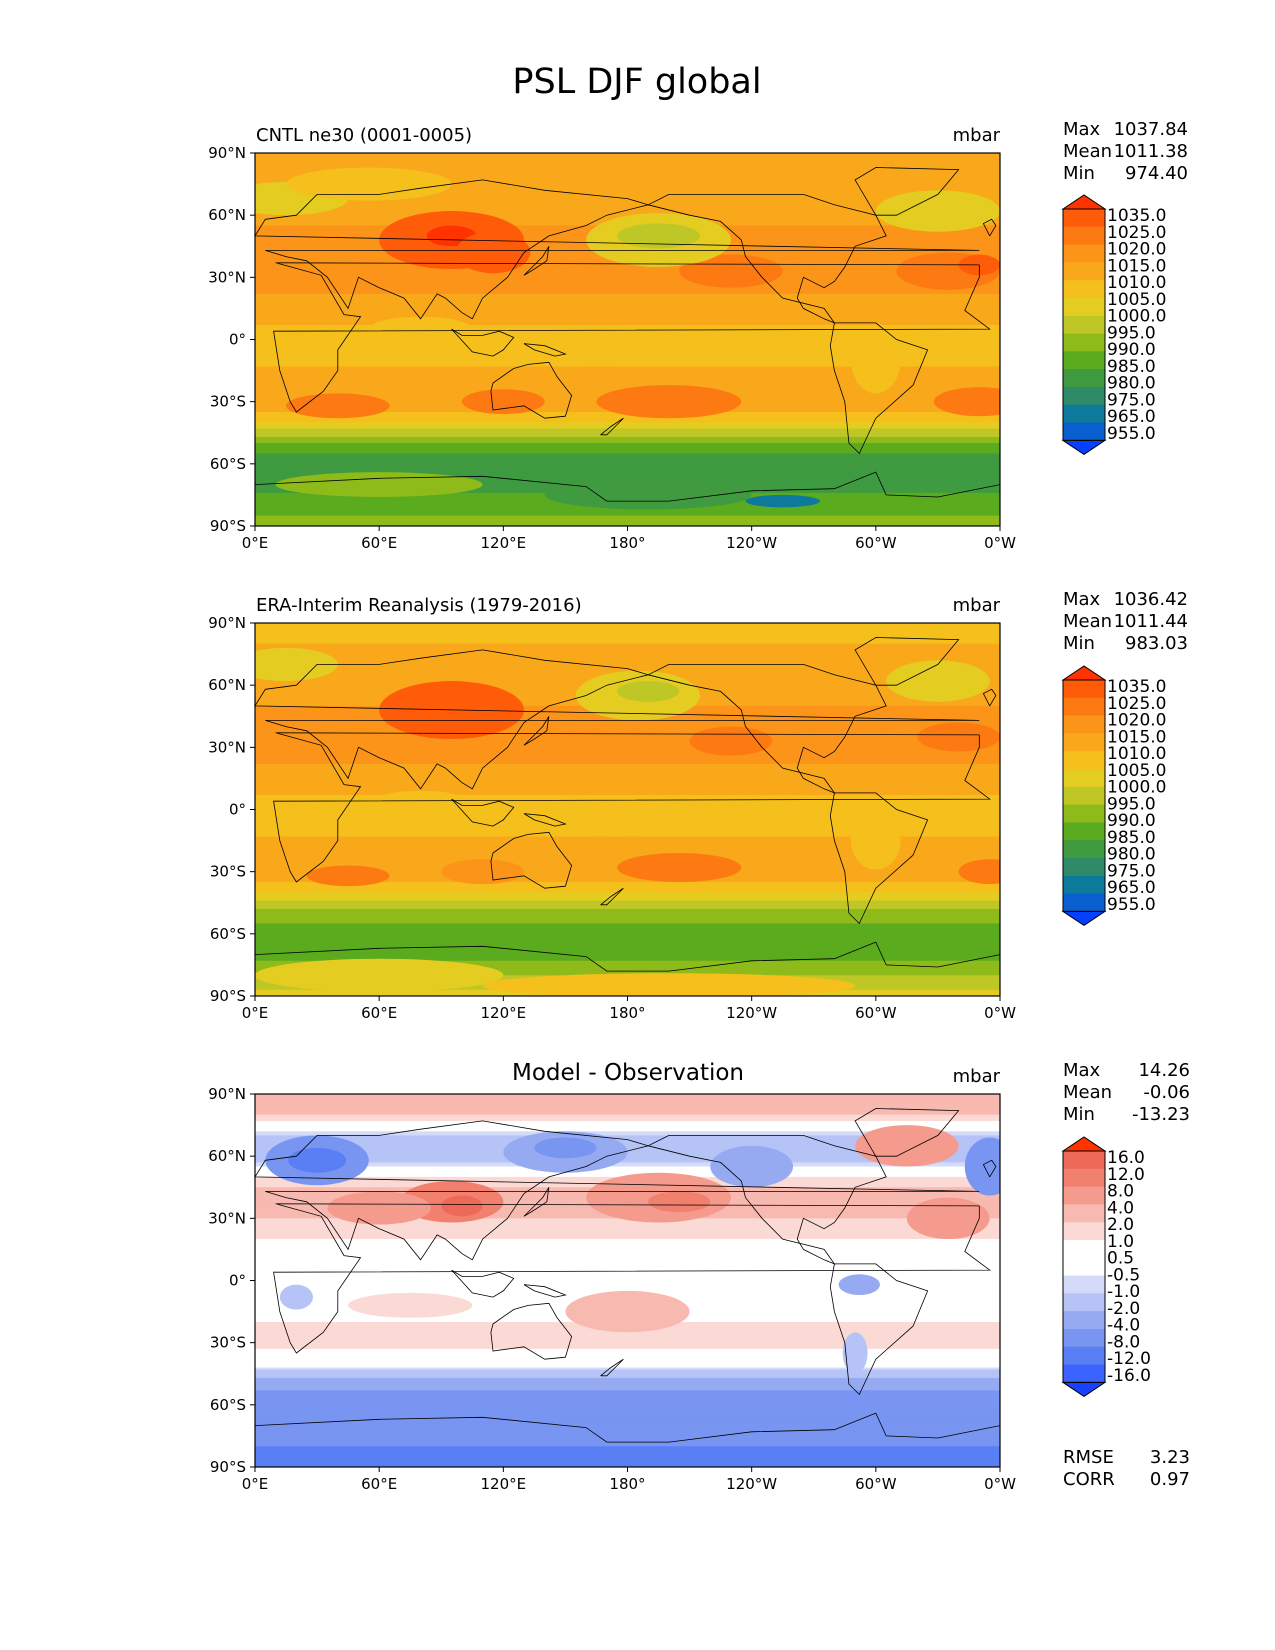  I want to click on lon-tick-label: 0°E, so click(255, 543).